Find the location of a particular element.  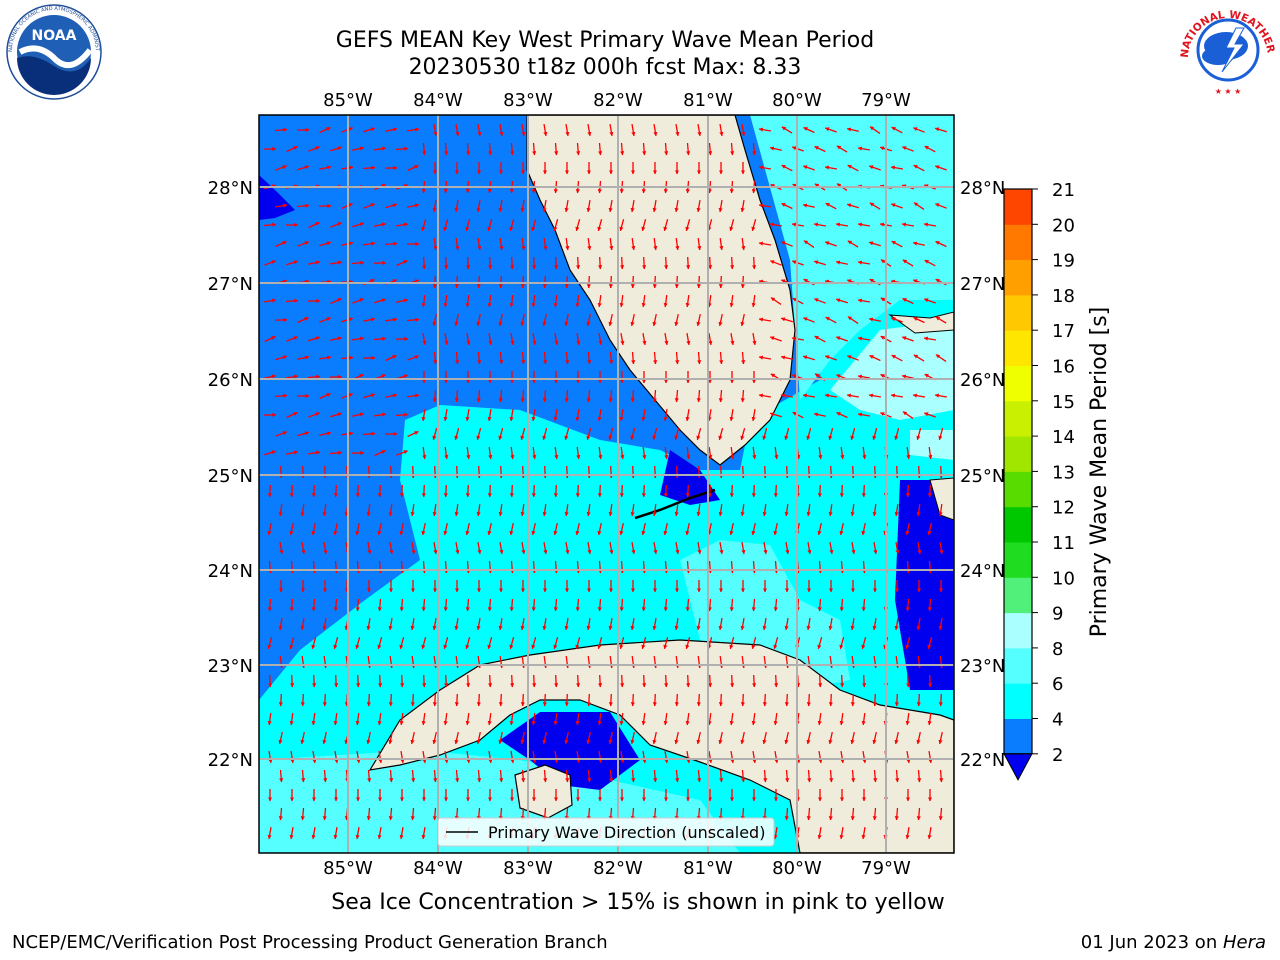

florida-keys is located at coordinates (675, 504).